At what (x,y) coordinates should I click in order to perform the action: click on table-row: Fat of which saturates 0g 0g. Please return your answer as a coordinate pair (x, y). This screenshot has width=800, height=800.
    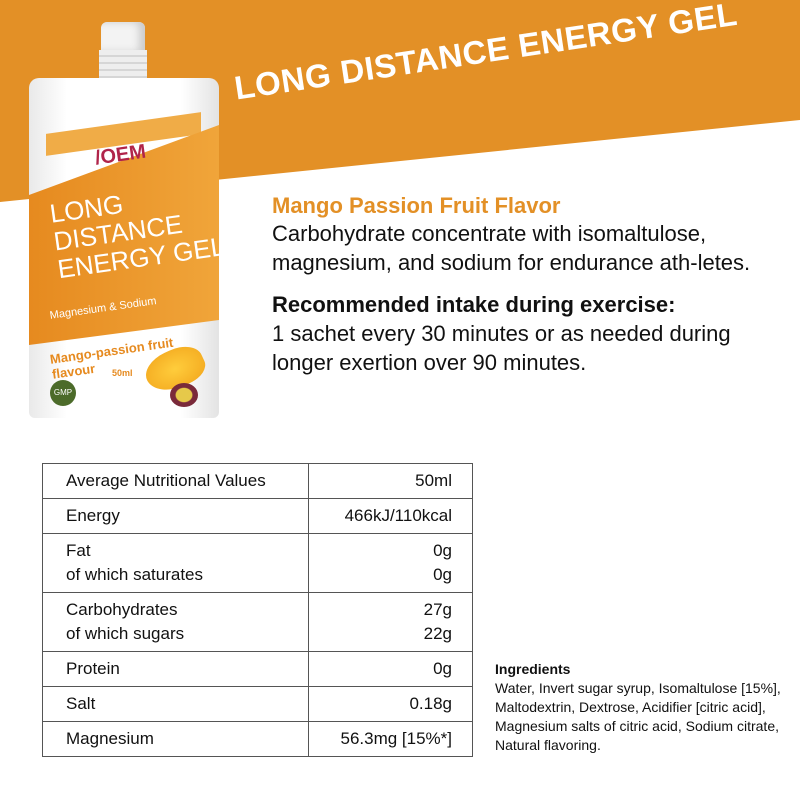
    Looking at the image, I should click on (257, 563).